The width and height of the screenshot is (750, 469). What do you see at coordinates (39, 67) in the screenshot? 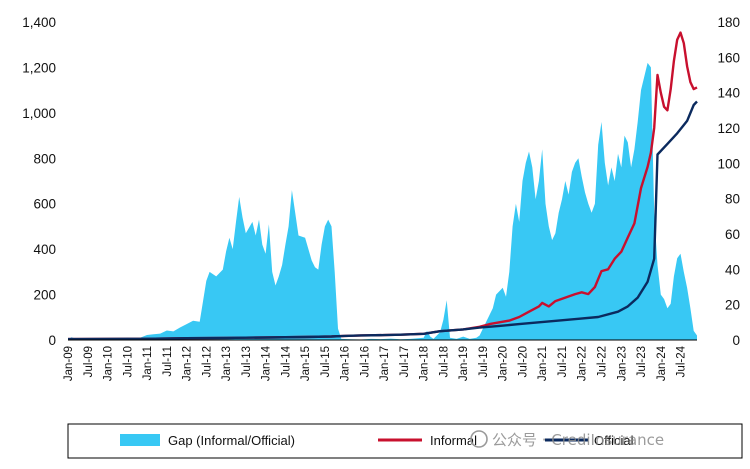
I see `left-y-tick-label: 1,200` at bounding box center [39, 67].